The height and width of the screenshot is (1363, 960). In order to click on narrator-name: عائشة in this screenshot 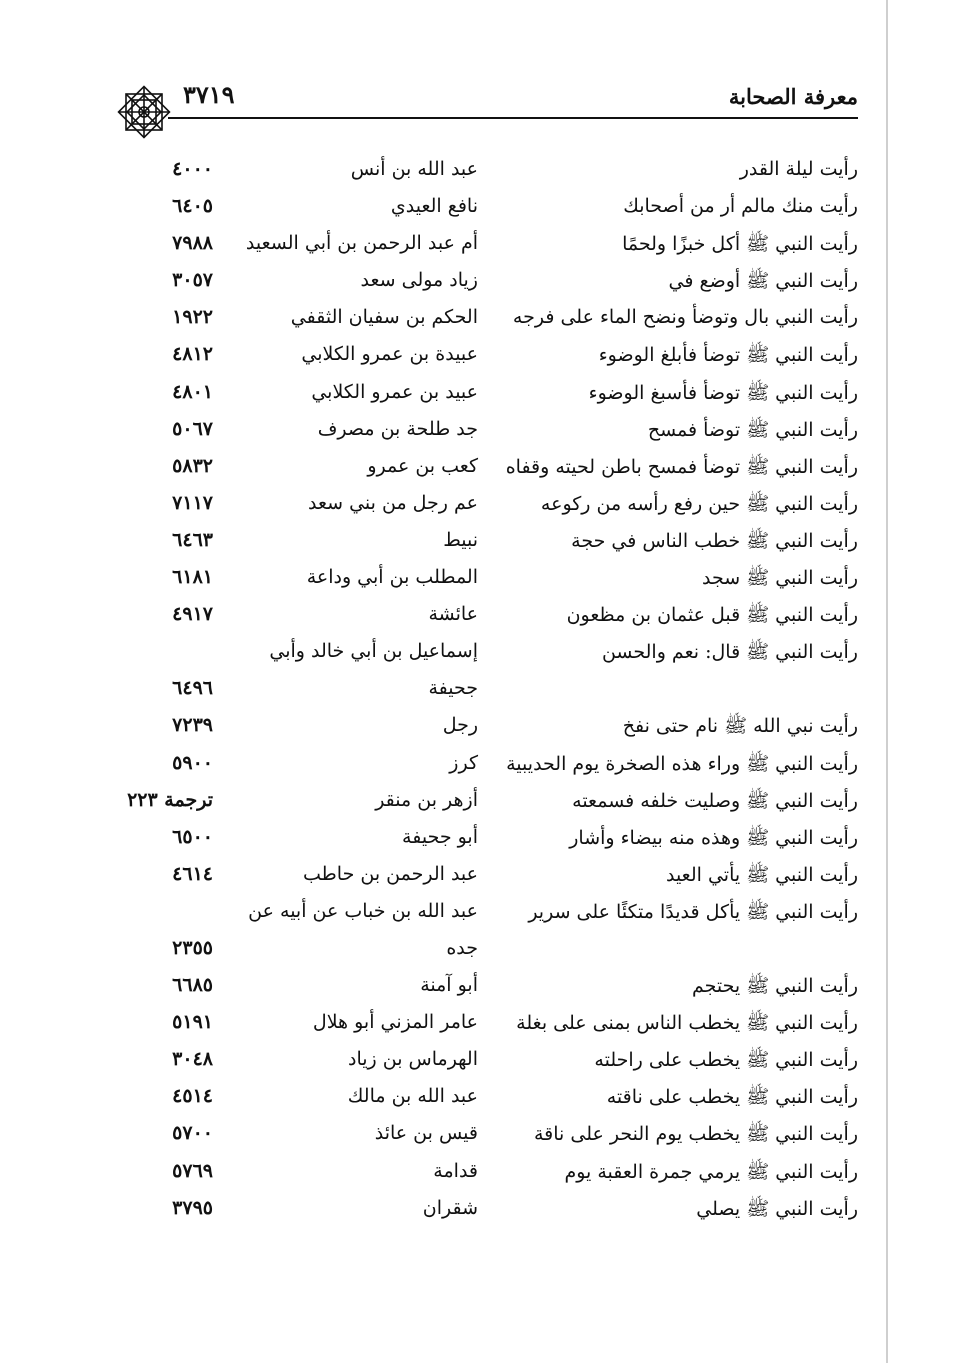, I will do `click(453, 614)`.